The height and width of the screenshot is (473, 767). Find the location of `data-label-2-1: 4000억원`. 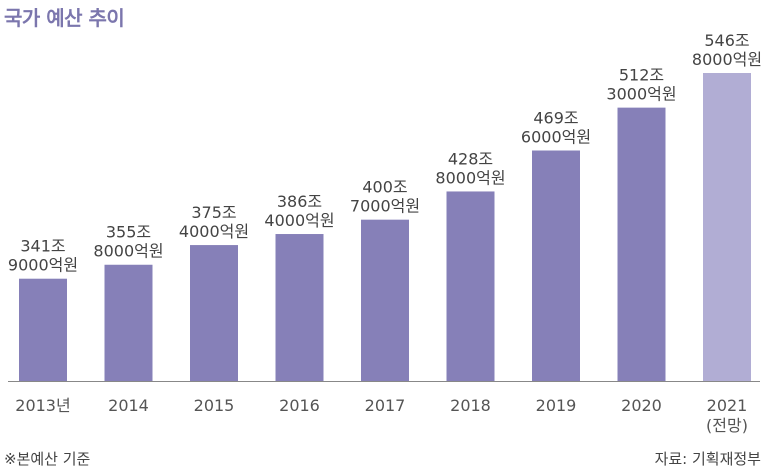

data-label-2-1: 4000억원 is located at coordinates (214, 231).